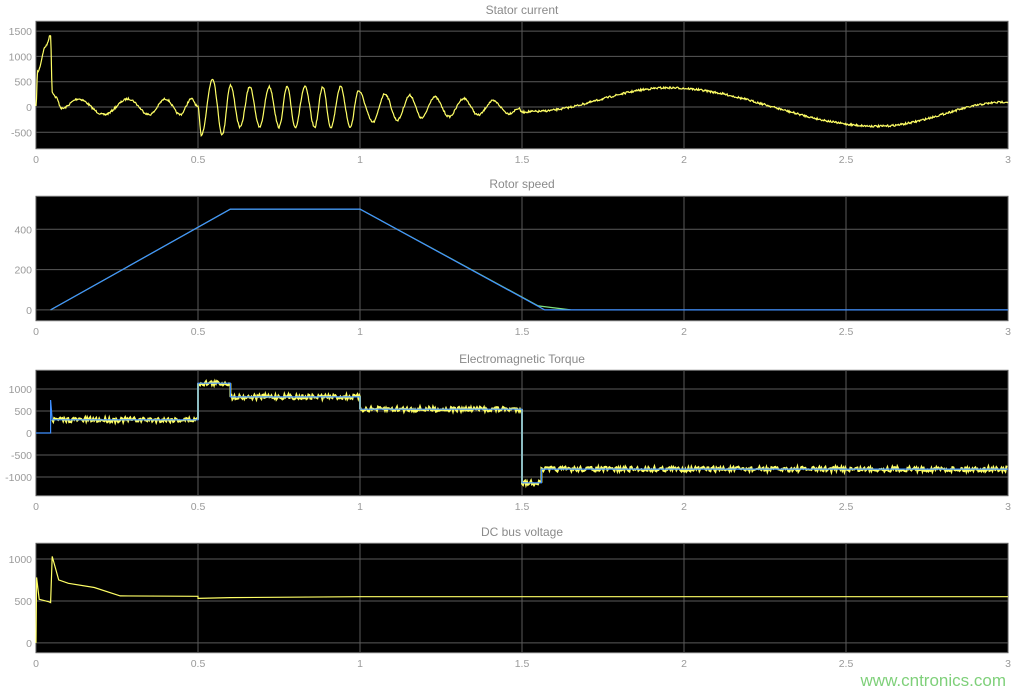 The image size is (1024, 695). What do you see at coordinates (23, 271) in the screenshot?
I see `y-tick-label: 200` at bounding box center [23, 271].